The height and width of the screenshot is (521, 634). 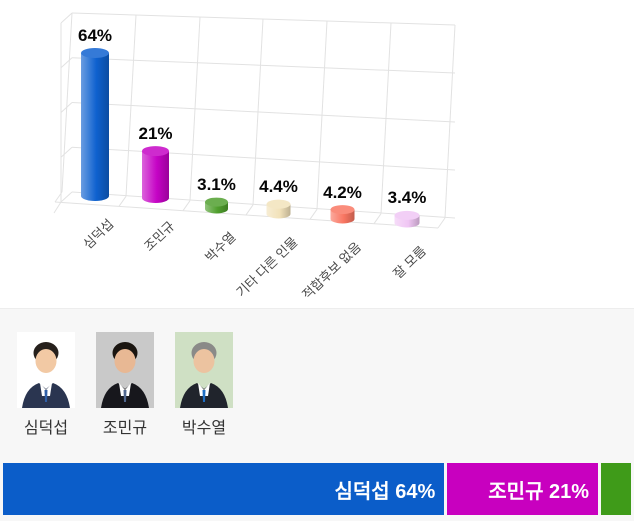 I want to click on candidate-name: 조민규, so click(x=125, y=428).